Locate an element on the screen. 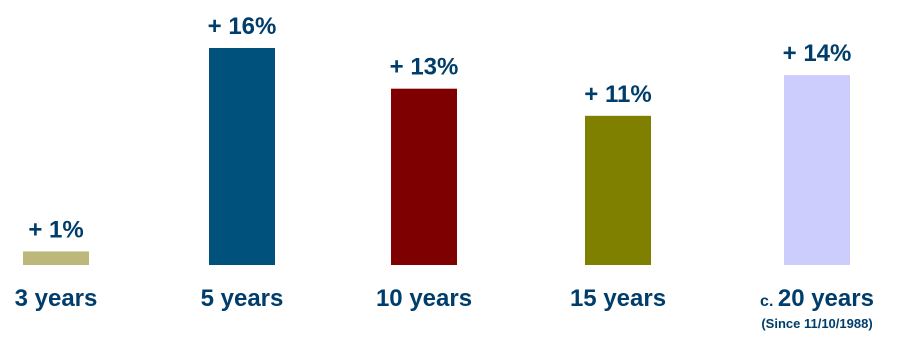 This screenshot has height=338, width=900. value-label-2: + 16% is located at coordinates (242, 26).